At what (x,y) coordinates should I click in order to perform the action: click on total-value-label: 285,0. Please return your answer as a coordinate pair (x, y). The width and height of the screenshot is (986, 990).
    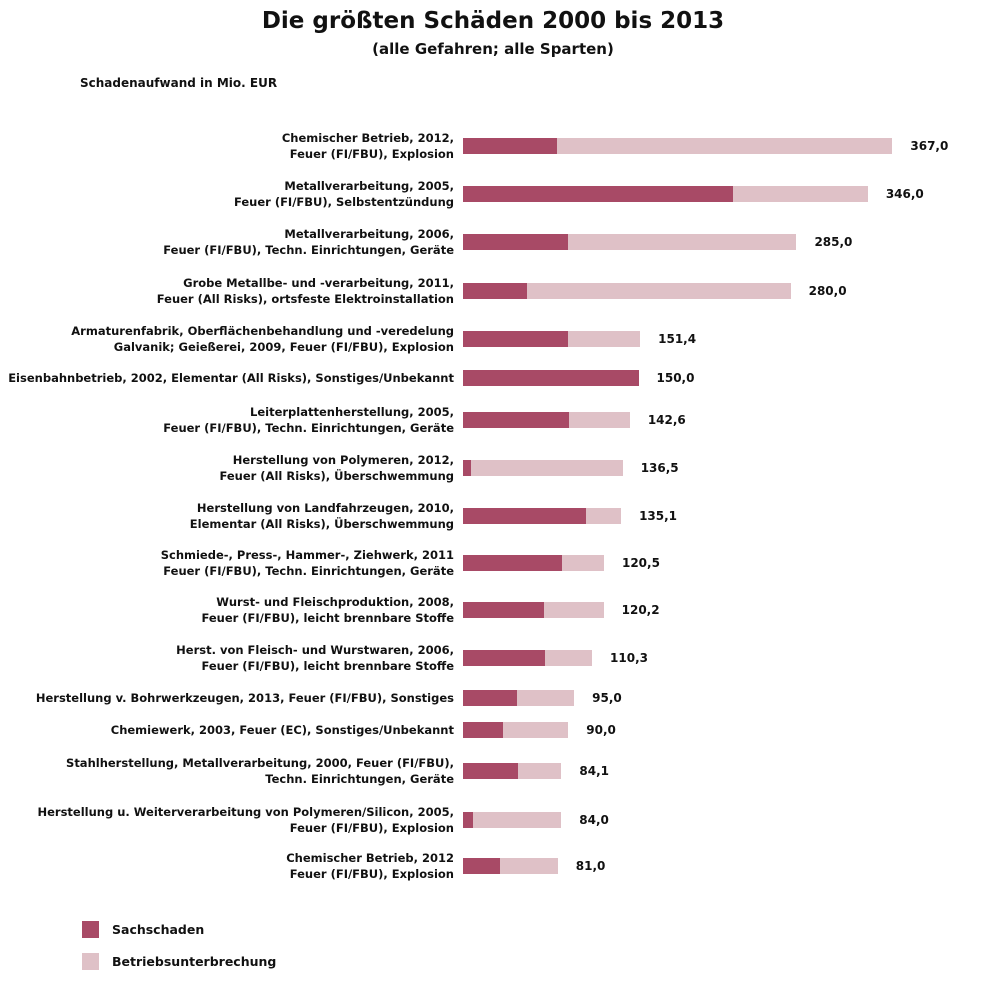
    Looking at the image, I should click on (833, 242).